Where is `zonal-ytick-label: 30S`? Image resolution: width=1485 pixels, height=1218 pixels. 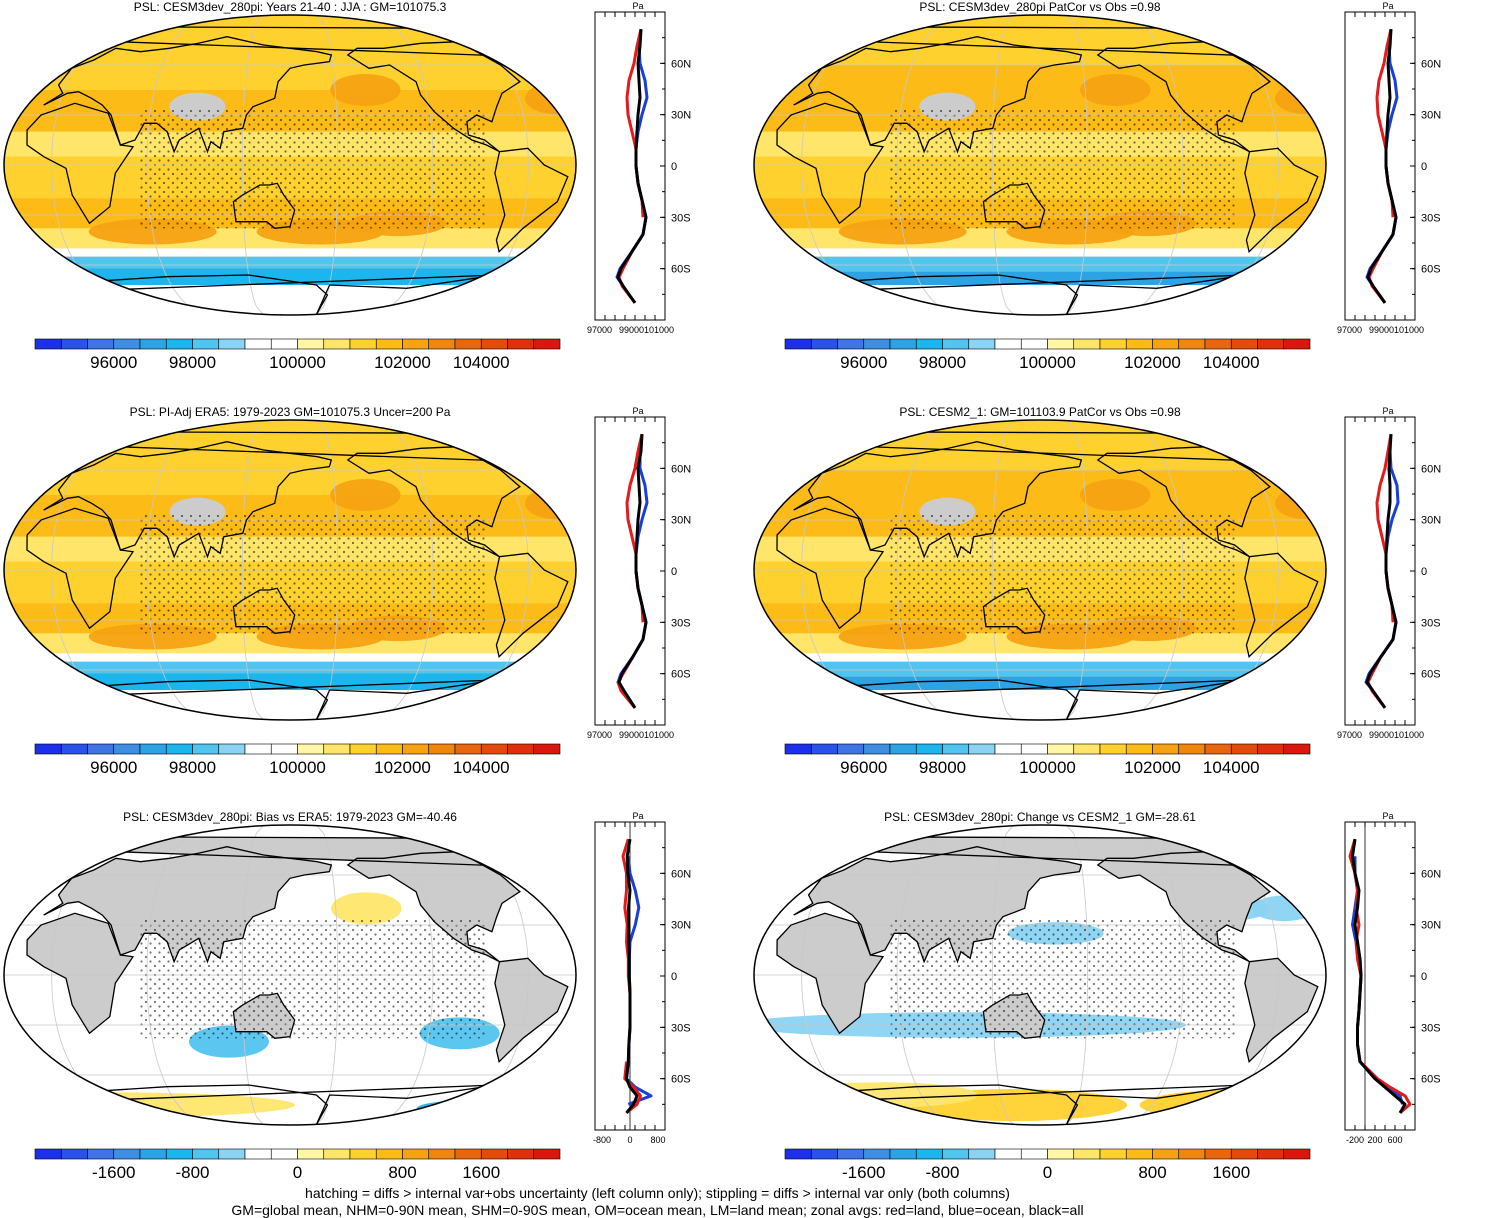
zonal-ytick-label: 30S is located at coordinates (681, 1028).